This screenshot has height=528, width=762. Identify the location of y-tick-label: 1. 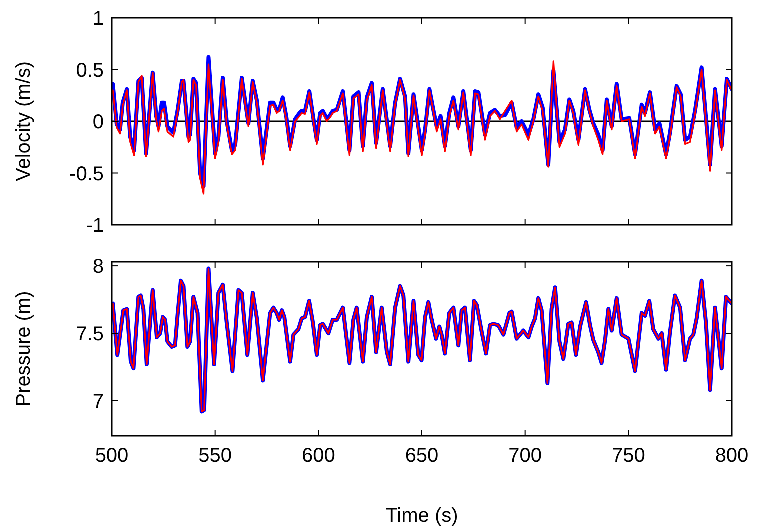
(98, 19).